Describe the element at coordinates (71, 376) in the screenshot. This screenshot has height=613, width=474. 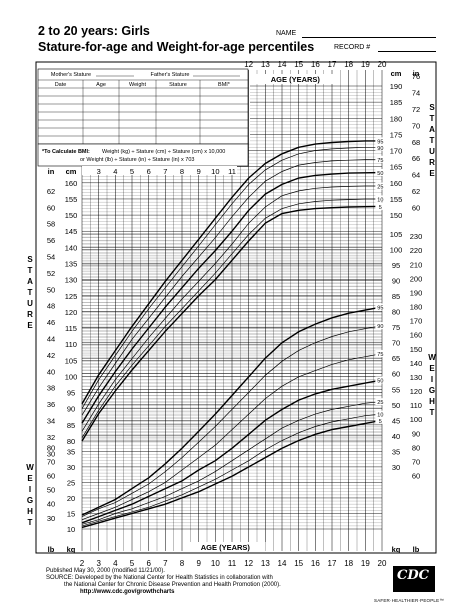
I see `stature-cm-tick-left: 100` at that location.